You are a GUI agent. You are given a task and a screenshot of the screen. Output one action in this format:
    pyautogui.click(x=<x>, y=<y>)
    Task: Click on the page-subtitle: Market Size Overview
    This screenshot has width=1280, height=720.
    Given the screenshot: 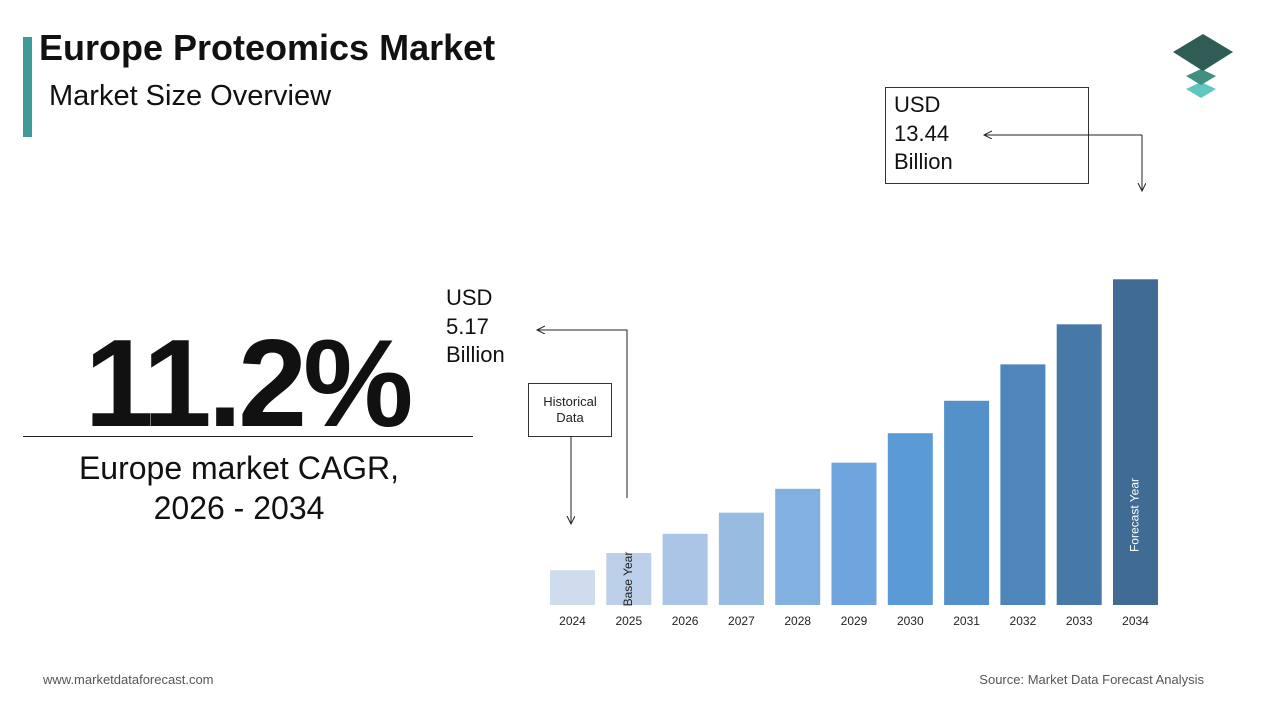 What is the action you would take?
    pyautogui.click(x=190, y=96)
    